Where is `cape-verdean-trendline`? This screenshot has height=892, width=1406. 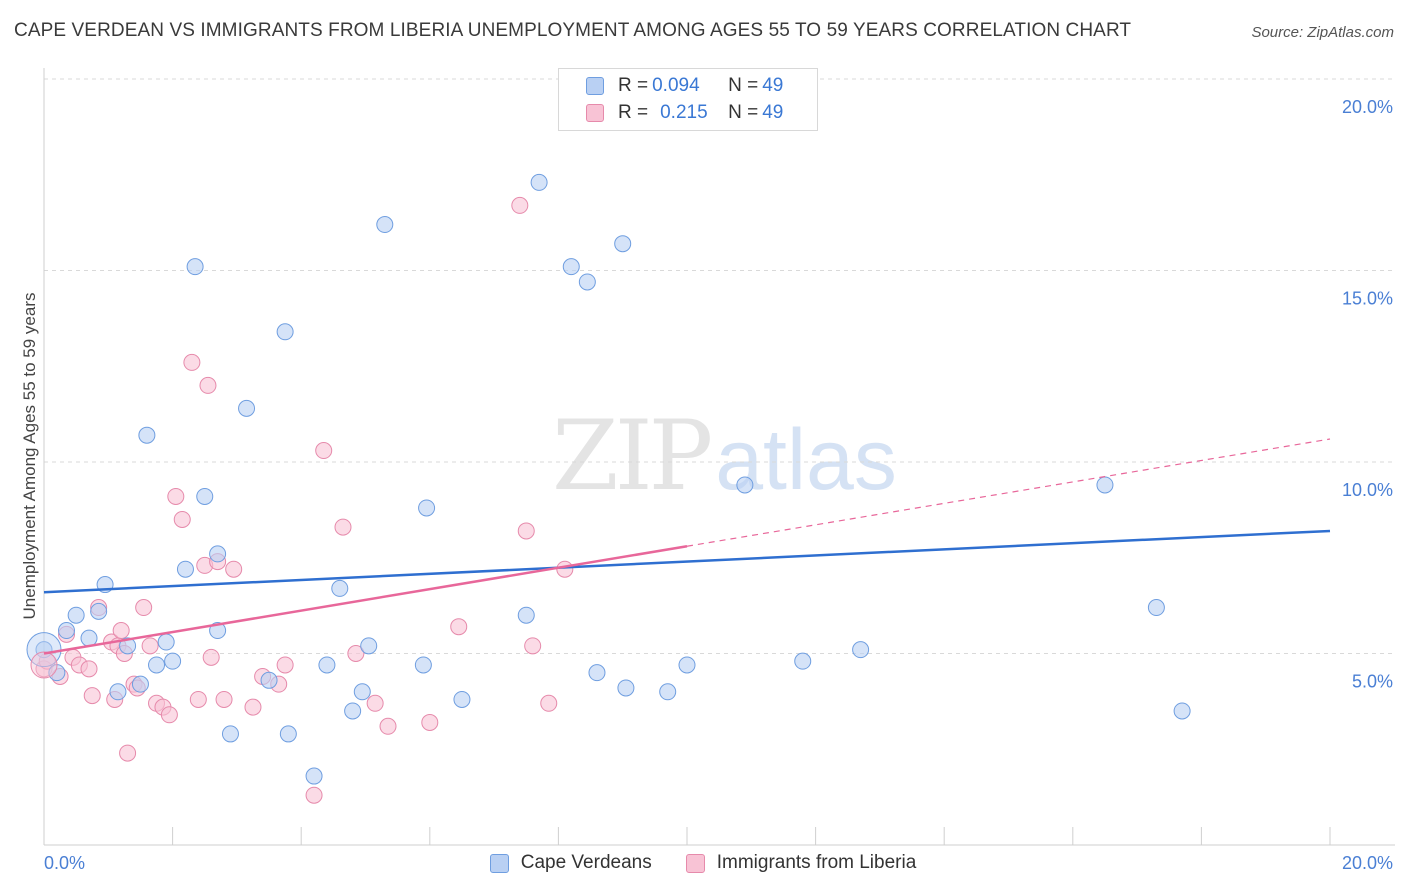 cape-verdean-trendline is located at coordinates (687, 561).